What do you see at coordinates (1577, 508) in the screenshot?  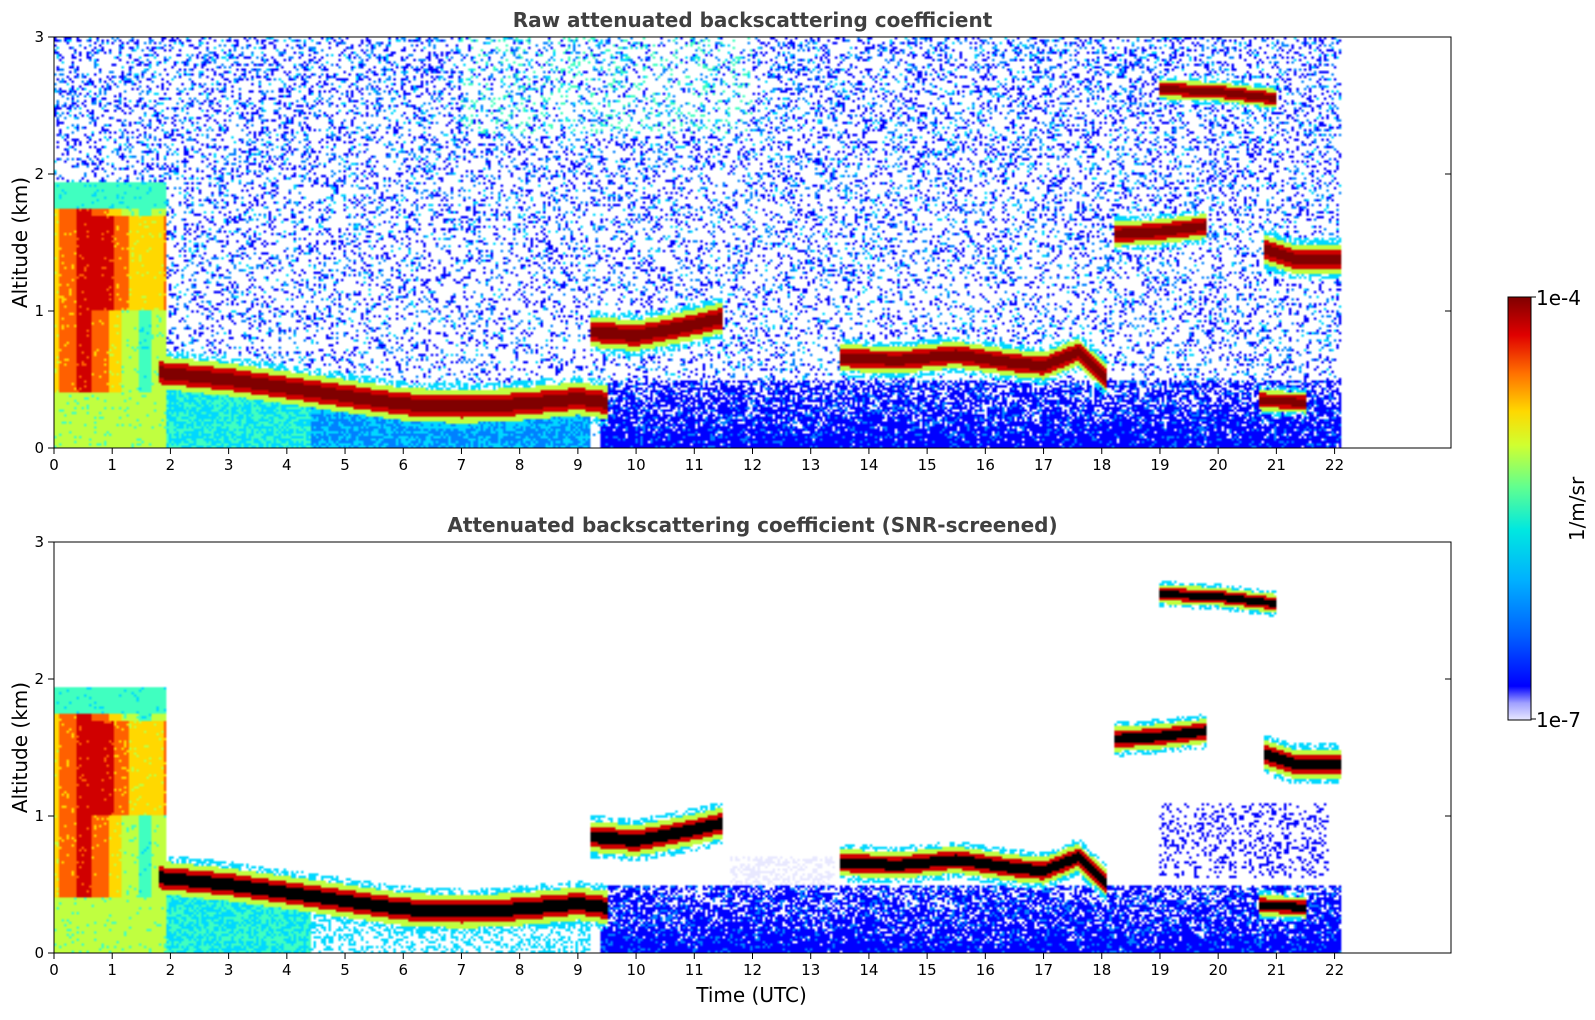 I see `colorbar-unit-label: 1/m/sr` at bounding box center [1577, 508].